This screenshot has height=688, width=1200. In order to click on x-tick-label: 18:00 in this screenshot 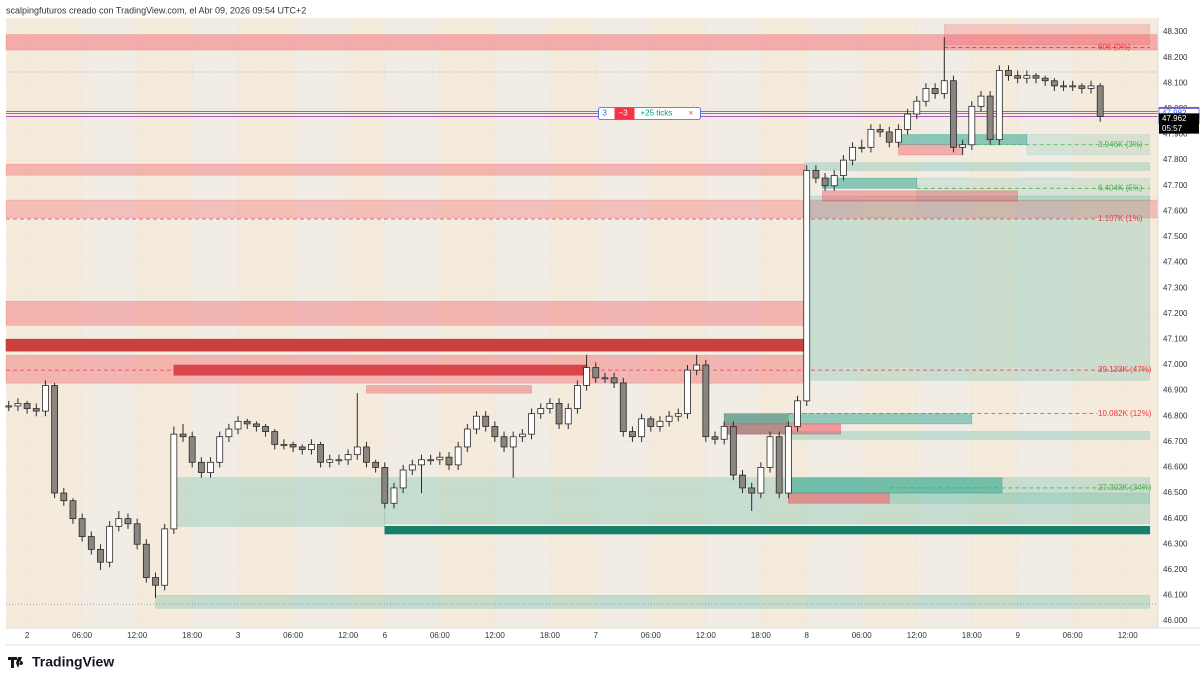, I will do `click(550, 635)`.